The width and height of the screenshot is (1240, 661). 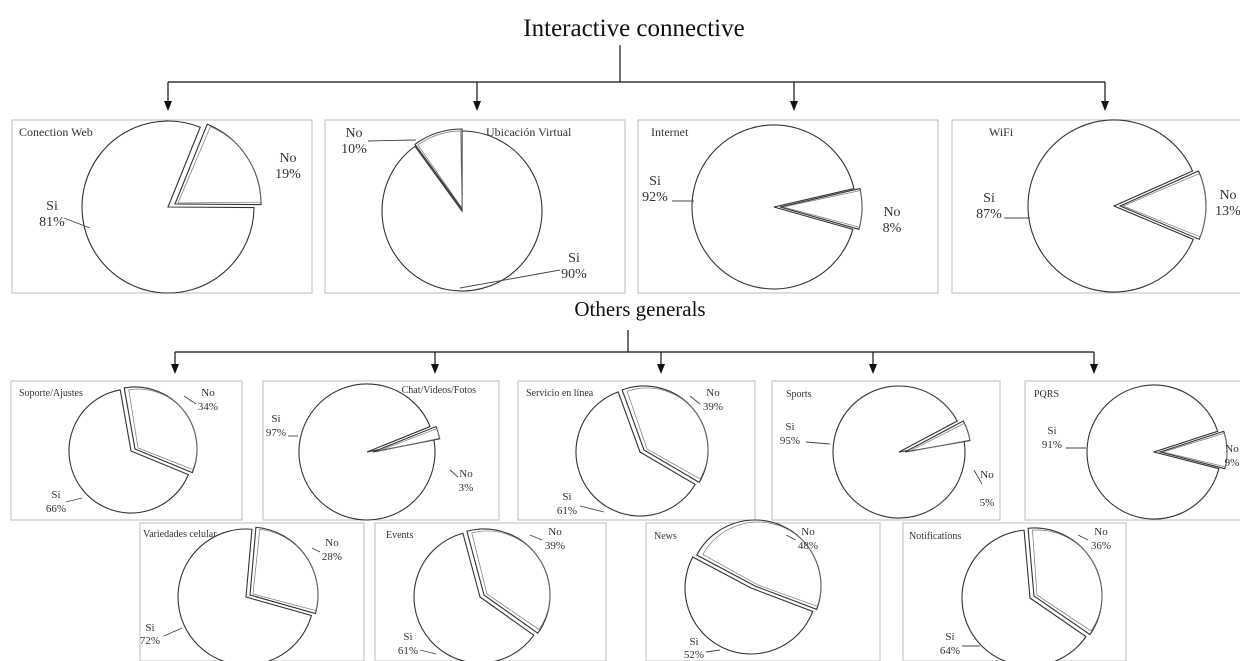 I want to click on pie-title: Internet, so click(x=670, y=132).